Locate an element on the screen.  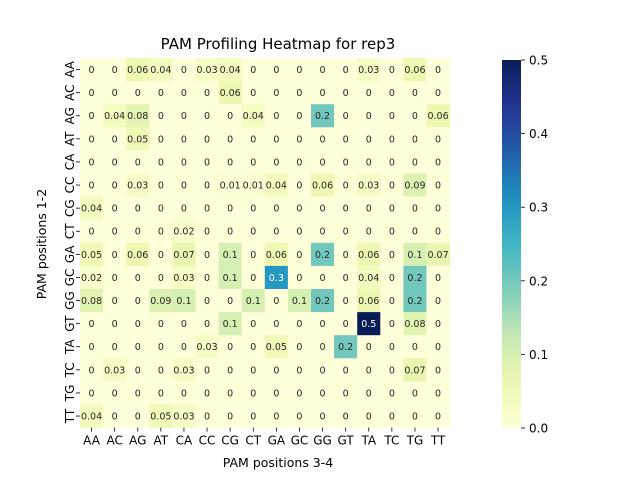
heatmap-cell-gc-ca is located at coordinates (184, 277).